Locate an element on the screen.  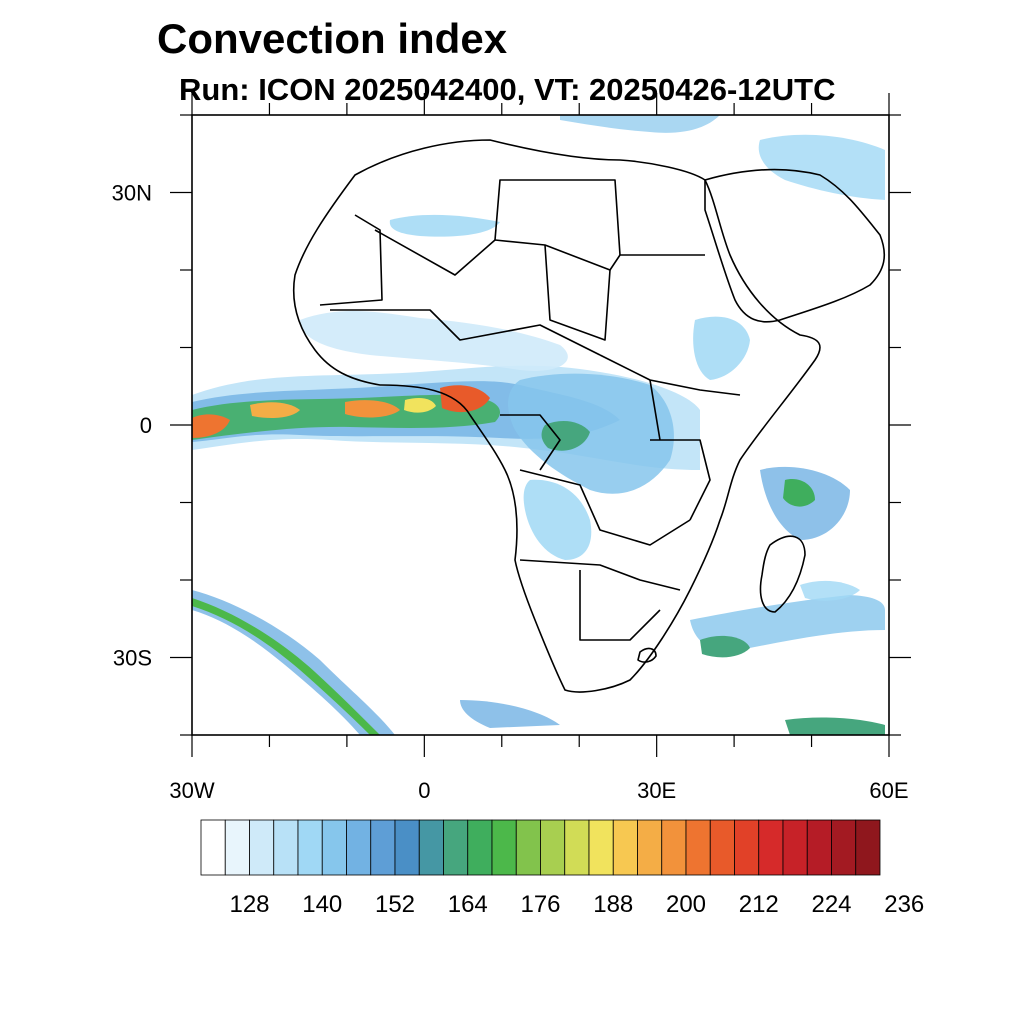
colorbar-label: 128 is located at coordinates (249, 904).